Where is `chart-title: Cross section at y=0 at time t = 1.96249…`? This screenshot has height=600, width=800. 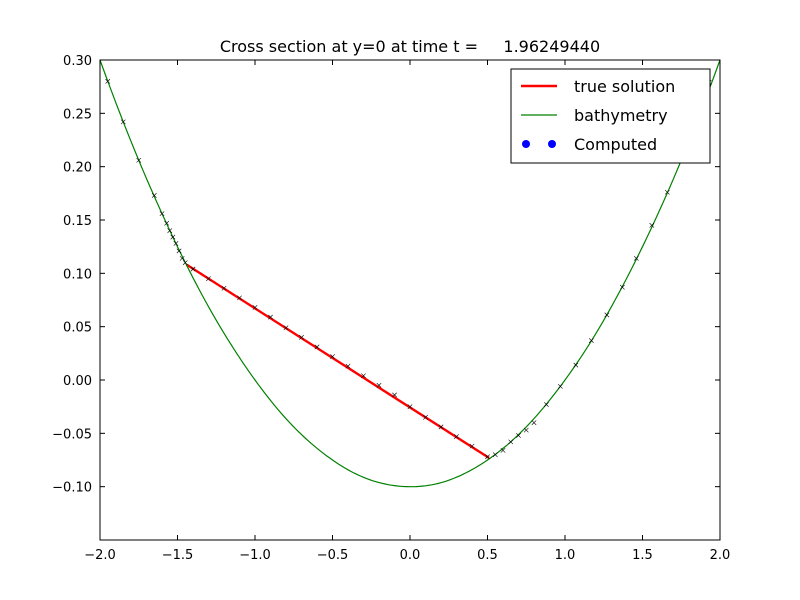
chart-title: Cross section at y=0 at time t = 1.96249… is located at coordinates (410, 46).